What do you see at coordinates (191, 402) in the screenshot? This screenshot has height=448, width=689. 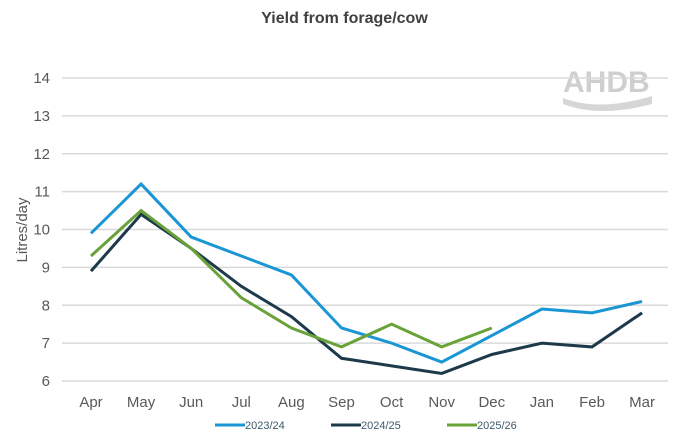 I see `x-tick-label: Jun` at bounding box center [191, 402].